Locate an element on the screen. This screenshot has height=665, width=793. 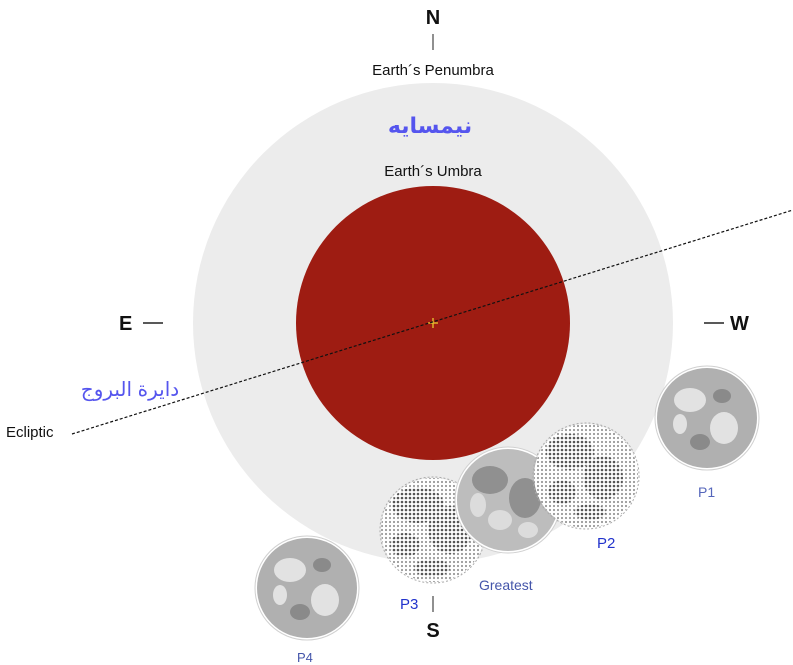
phase-greatest-label: Greatest is located at coordinates (506, 585).